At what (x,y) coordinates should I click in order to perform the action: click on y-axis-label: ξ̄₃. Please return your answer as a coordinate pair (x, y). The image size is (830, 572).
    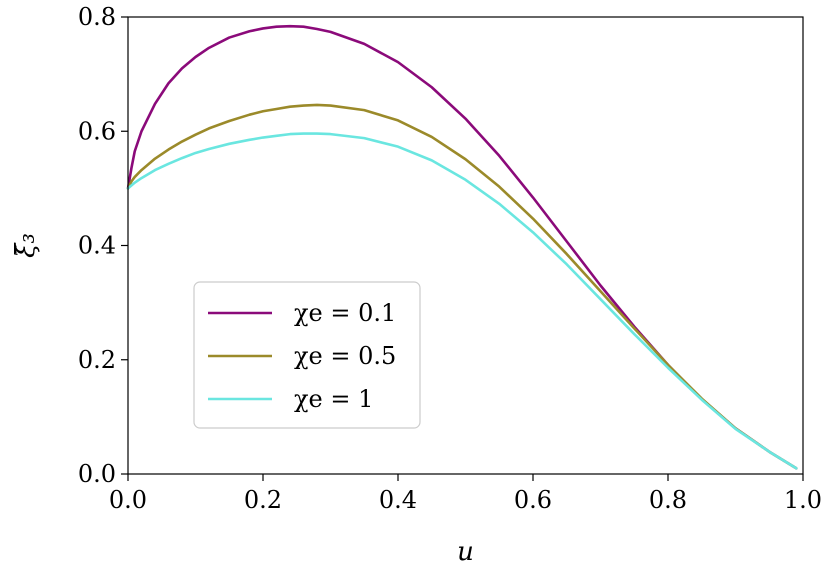
    Looking at the image, I should click on (26, 245).